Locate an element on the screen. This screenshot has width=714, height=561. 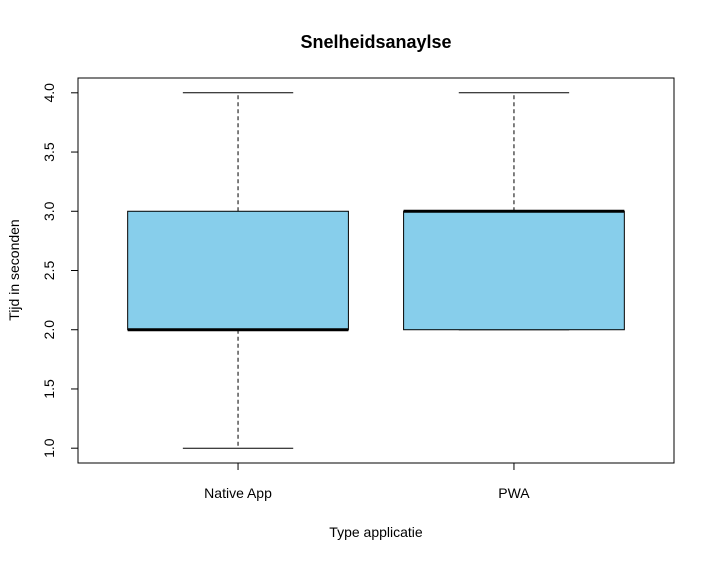
chart-title: Snelheidsanaylse is located at coordinates (375, 42).